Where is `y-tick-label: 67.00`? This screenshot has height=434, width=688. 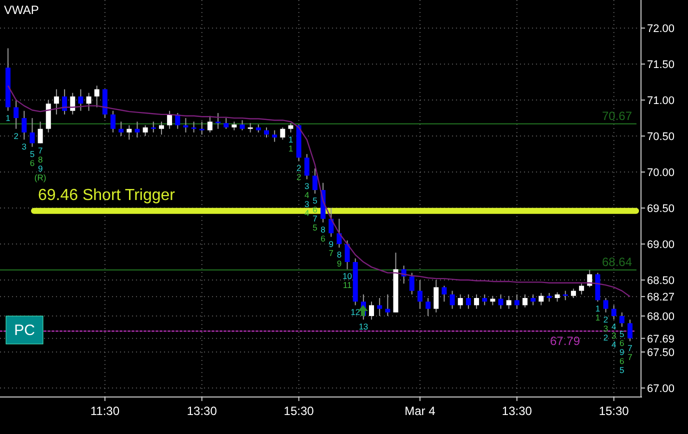 y-tick-label: 67.00 is located at coordinates (661, 389).